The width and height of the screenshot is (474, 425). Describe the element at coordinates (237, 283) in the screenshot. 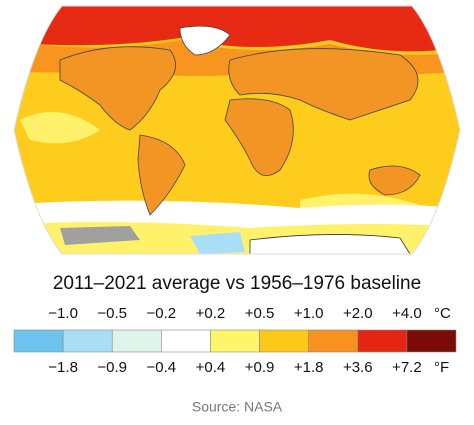

I see `legend-title: 2011–2021 average vs 1956–1976 baseline` at that location.